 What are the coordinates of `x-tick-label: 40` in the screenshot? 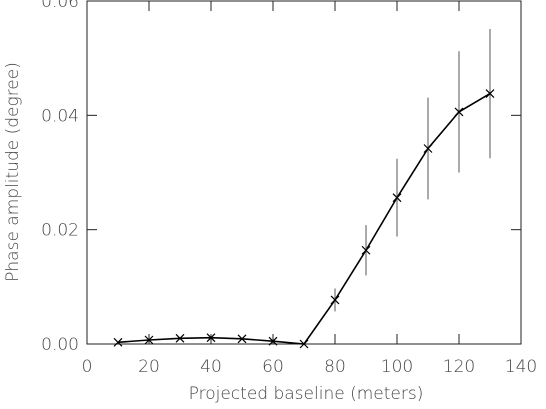 It's located at (211, 367).